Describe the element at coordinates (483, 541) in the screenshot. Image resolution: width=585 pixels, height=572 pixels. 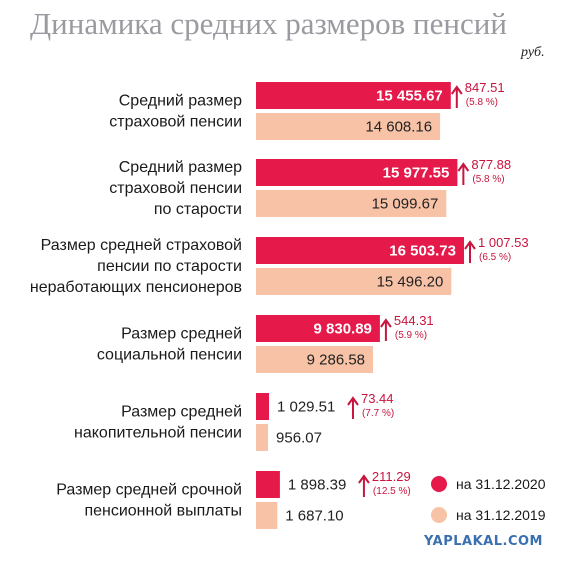
I see `watermark: YAPLAKAL.COM` at that location.